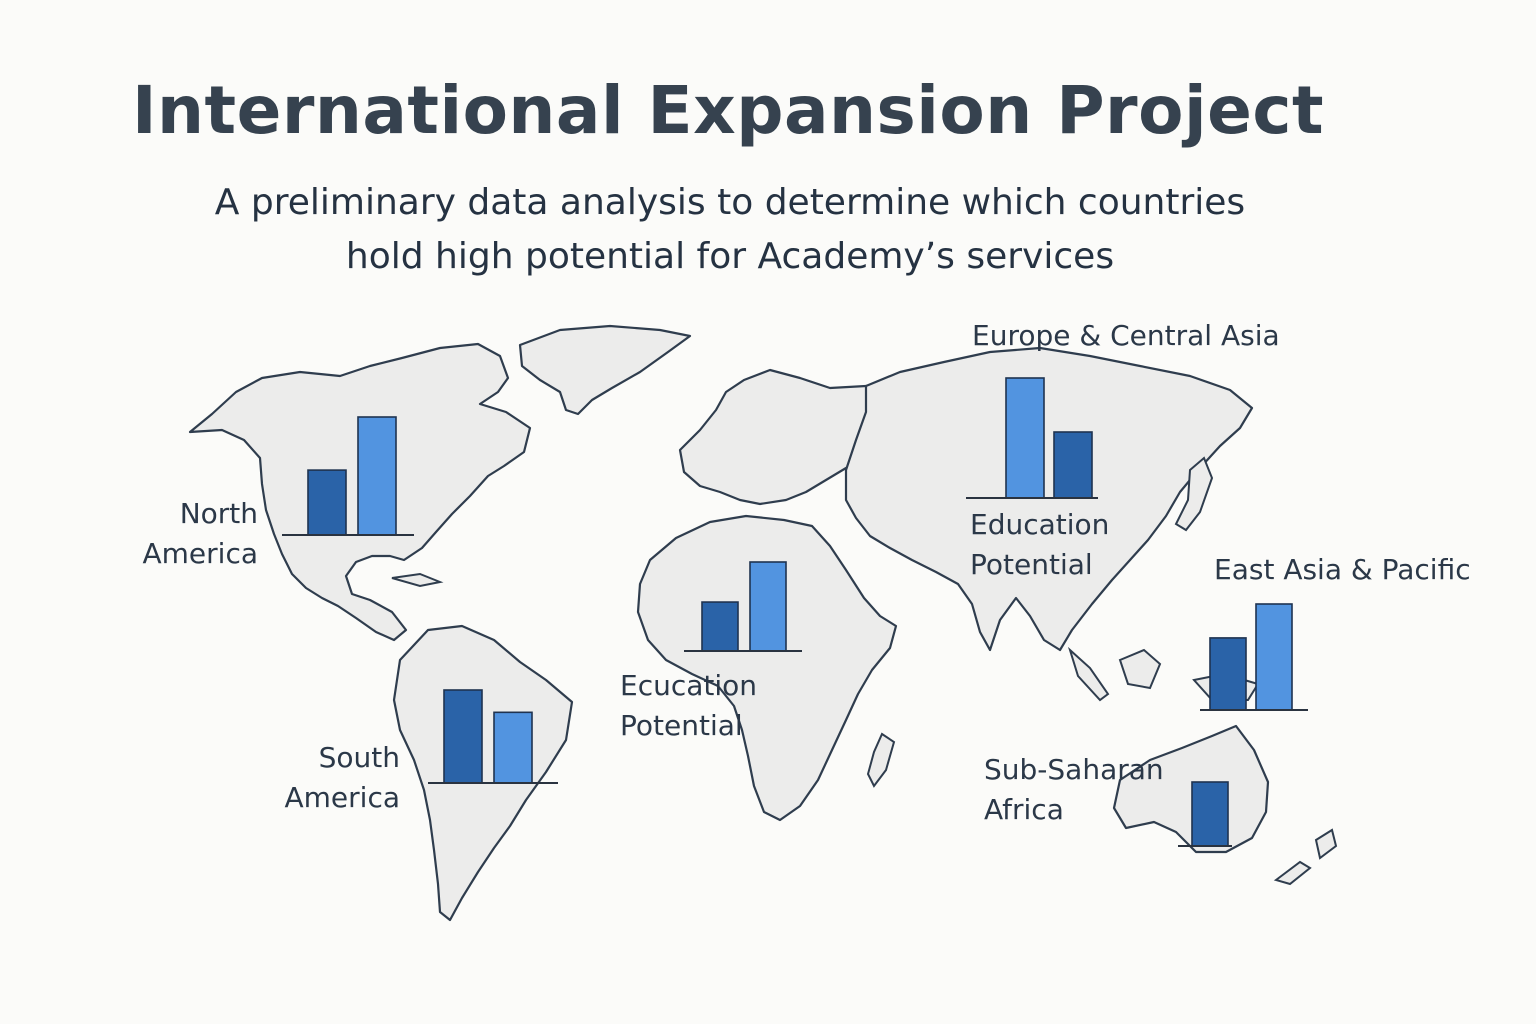 This screenshot has height=1024, width=1536. What do you see at coordinates (767, 668) in the screenshot?
I see `africa-shape` at bounding box center [767, 668].